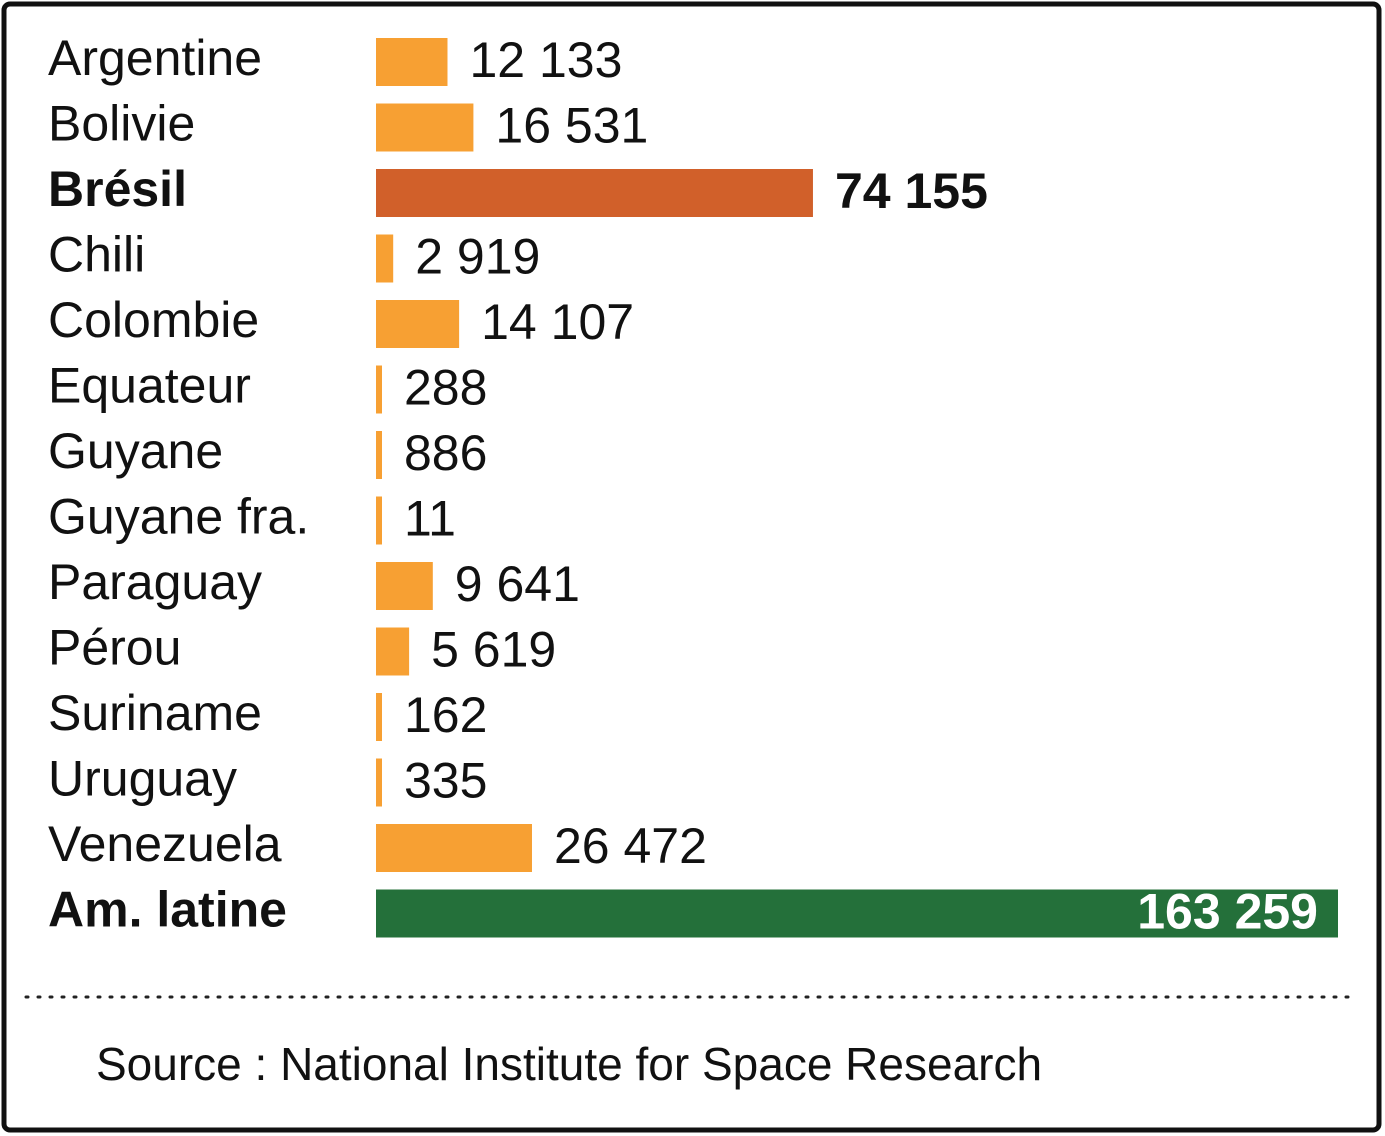  I want to click on category-label: Paraguay, so click(155, 582).